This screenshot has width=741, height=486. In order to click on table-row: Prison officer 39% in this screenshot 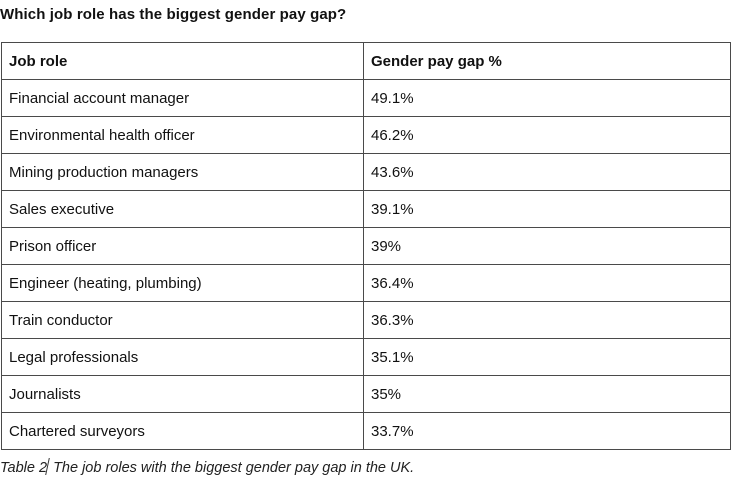, I will do `click(366, 246)`.